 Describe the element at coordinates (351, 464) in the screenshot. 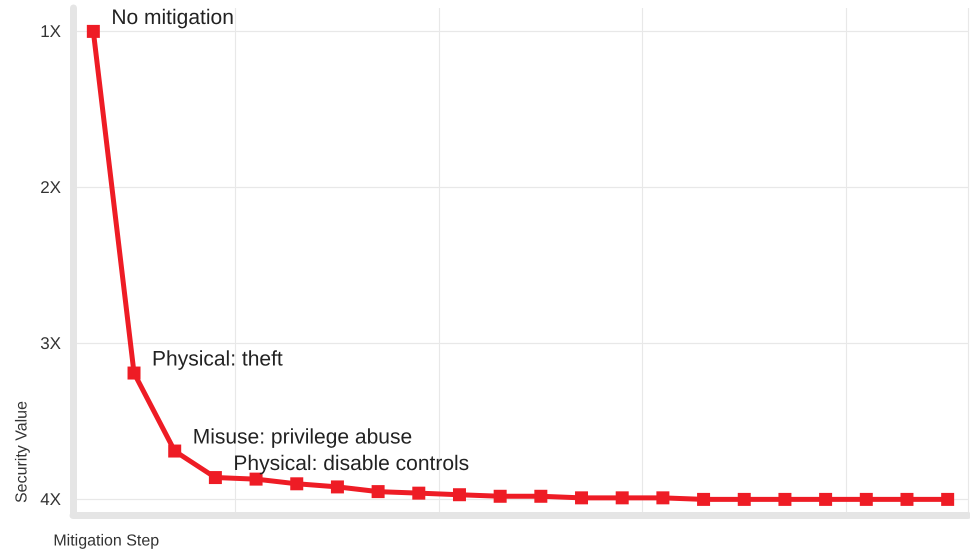

I see `annotation: Physical: disable controls` at that location.